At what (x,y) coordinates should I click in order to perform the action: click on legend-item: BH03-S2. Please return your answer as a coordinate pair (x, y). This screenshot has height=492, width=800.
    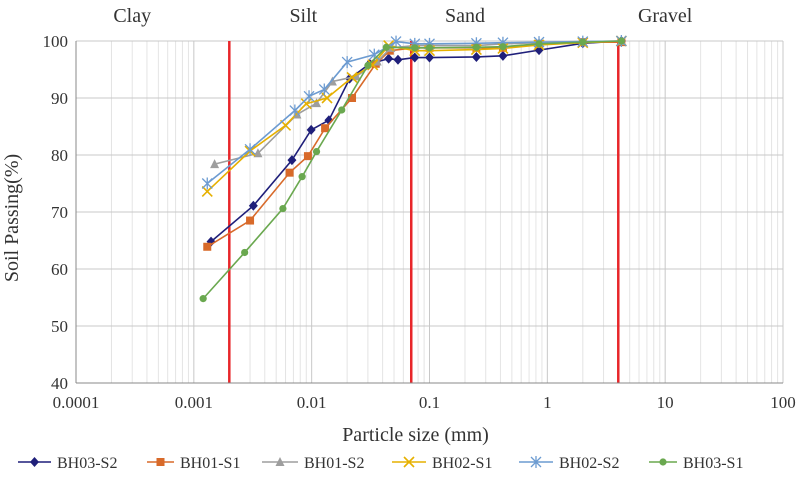
    Looking at the image, I should click on (67, 463).